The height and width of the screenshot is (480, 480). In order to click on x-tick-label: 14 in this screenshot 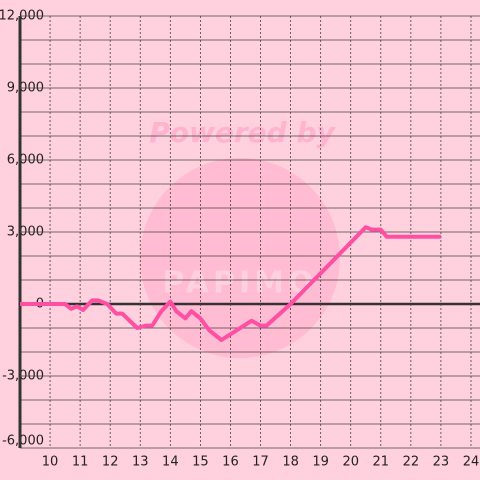, I will do `click(170, 462)`.